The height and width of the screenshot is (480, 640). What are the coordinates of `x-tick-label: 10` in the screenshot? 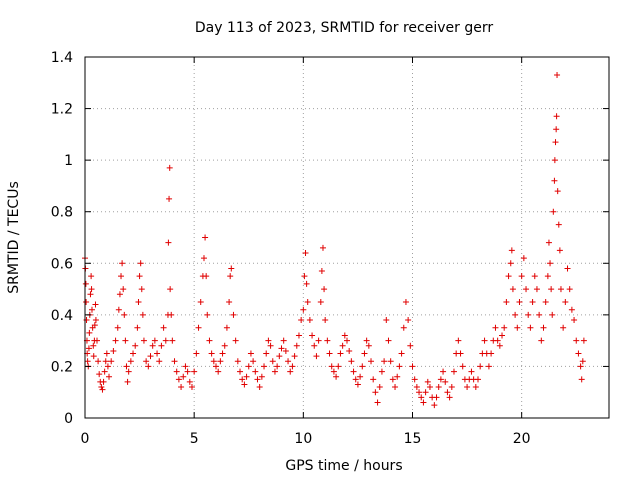 It's located at (303, 439).